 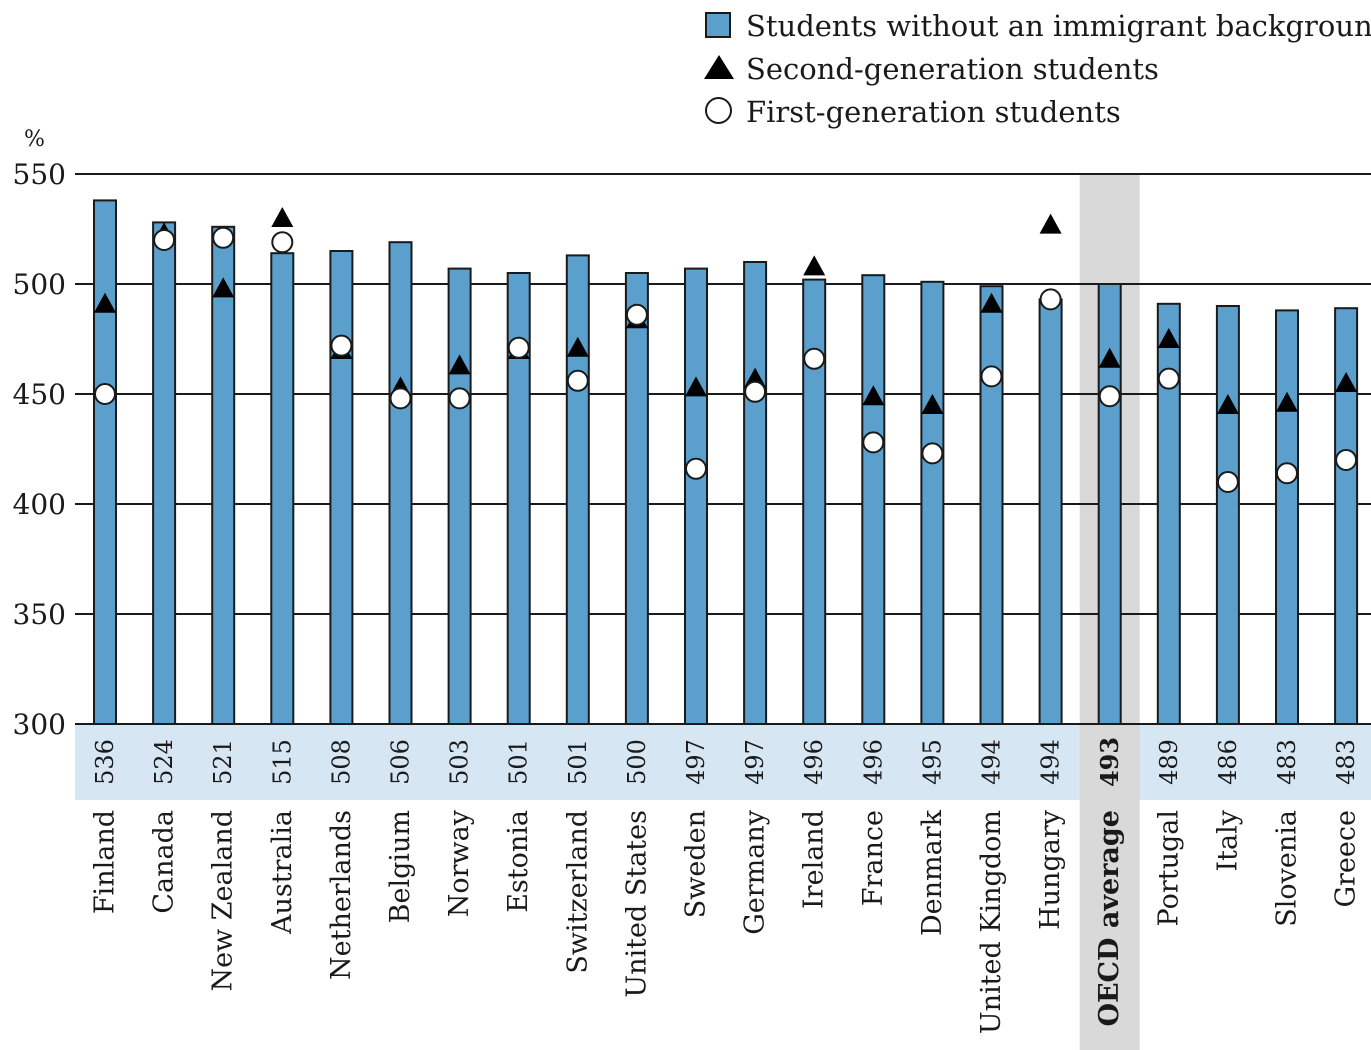 What do you see at coordinates (518, 861) in the screenshot?
I see `category-label: Estonia` at bounding box center [518, 861].